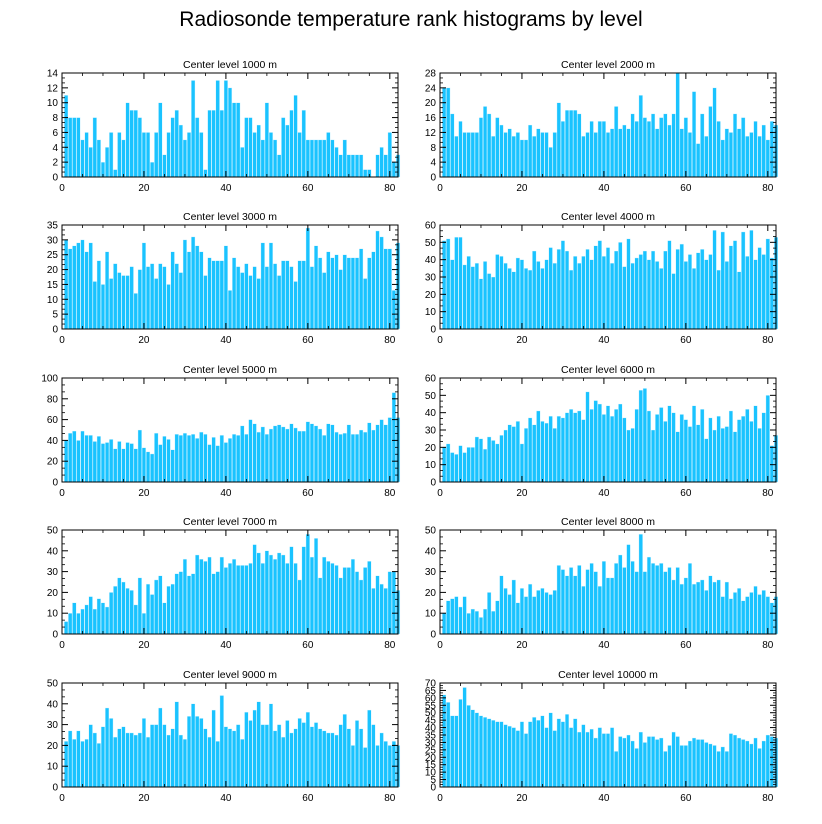 The width and height of the screenshot is (822, 824). I want to click on y-tick-label: 20, so click(431, 295).